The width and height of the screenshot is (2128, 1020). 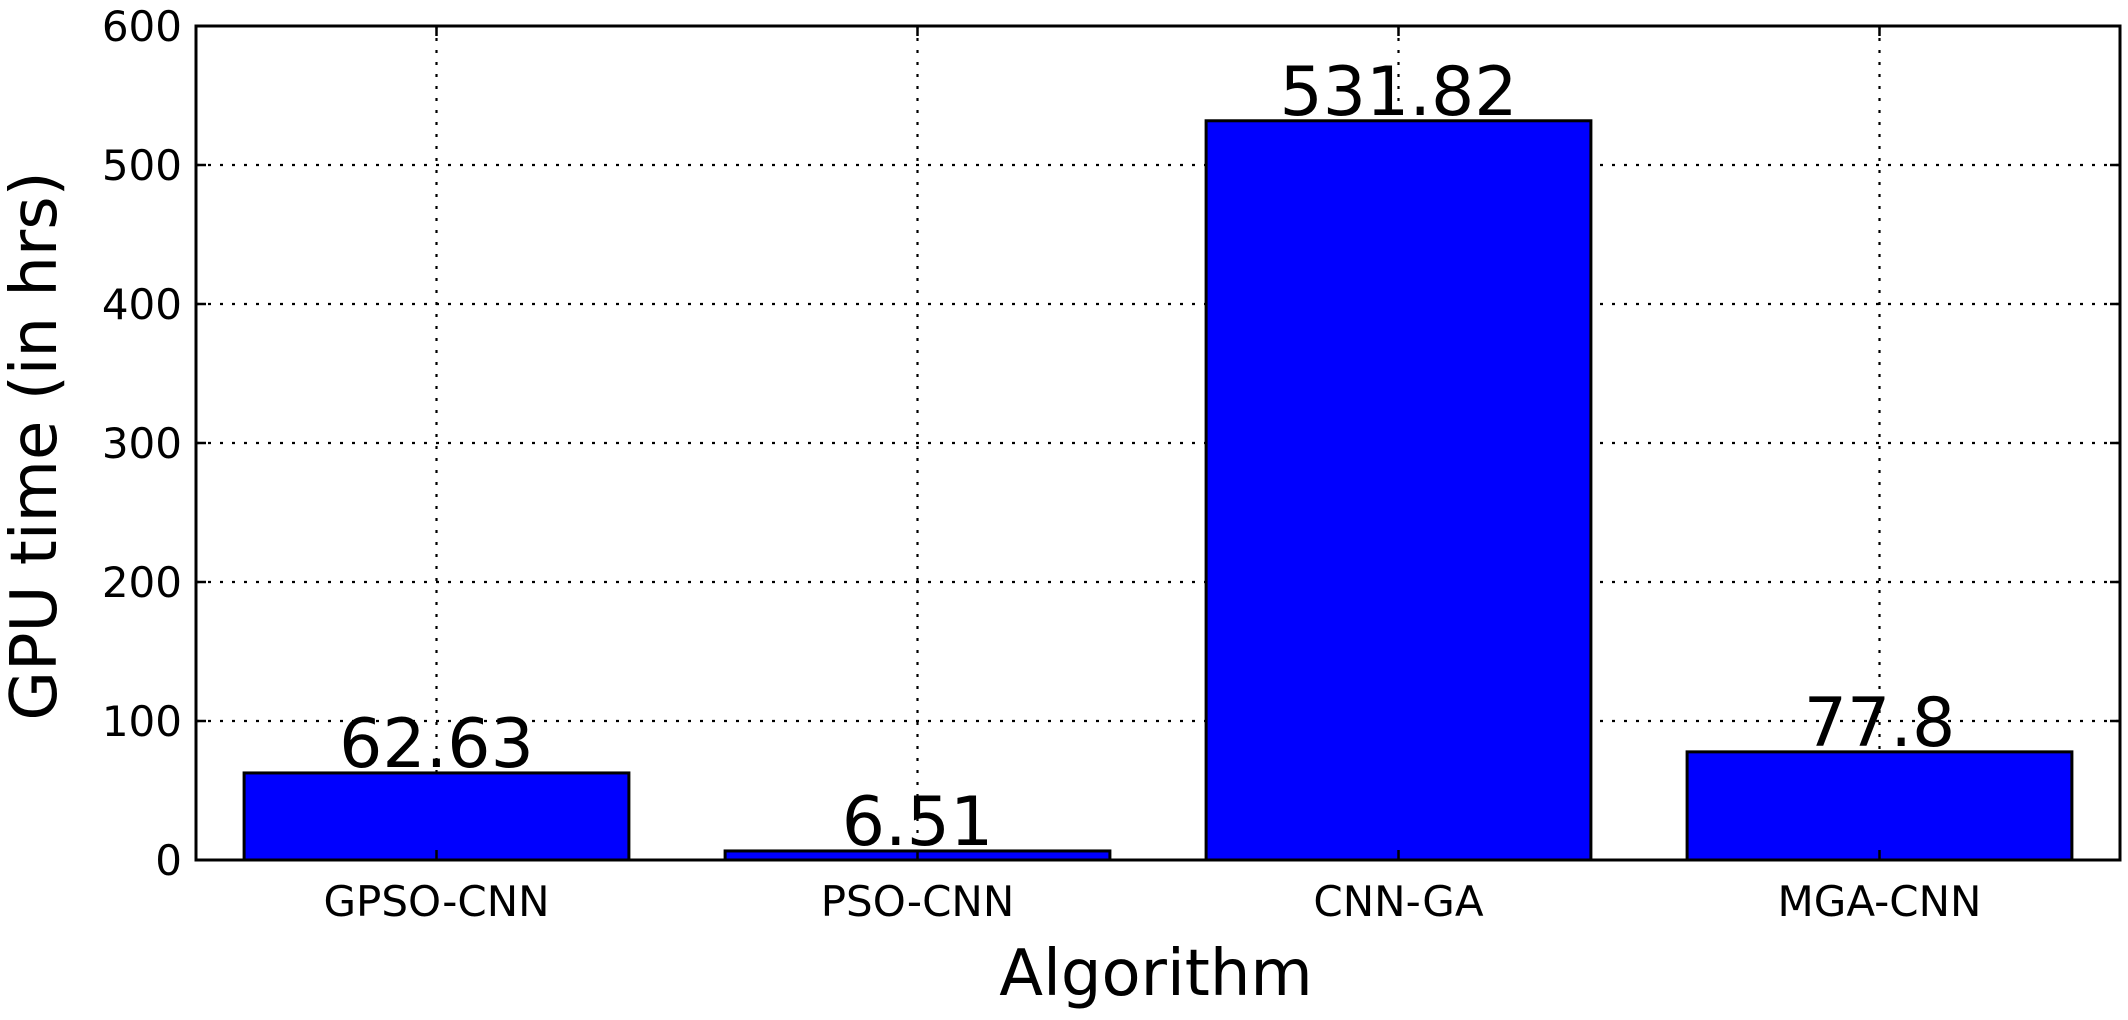 I want to click on y-axis-title: GPU time (in hrs), so click(x=36, y=445).